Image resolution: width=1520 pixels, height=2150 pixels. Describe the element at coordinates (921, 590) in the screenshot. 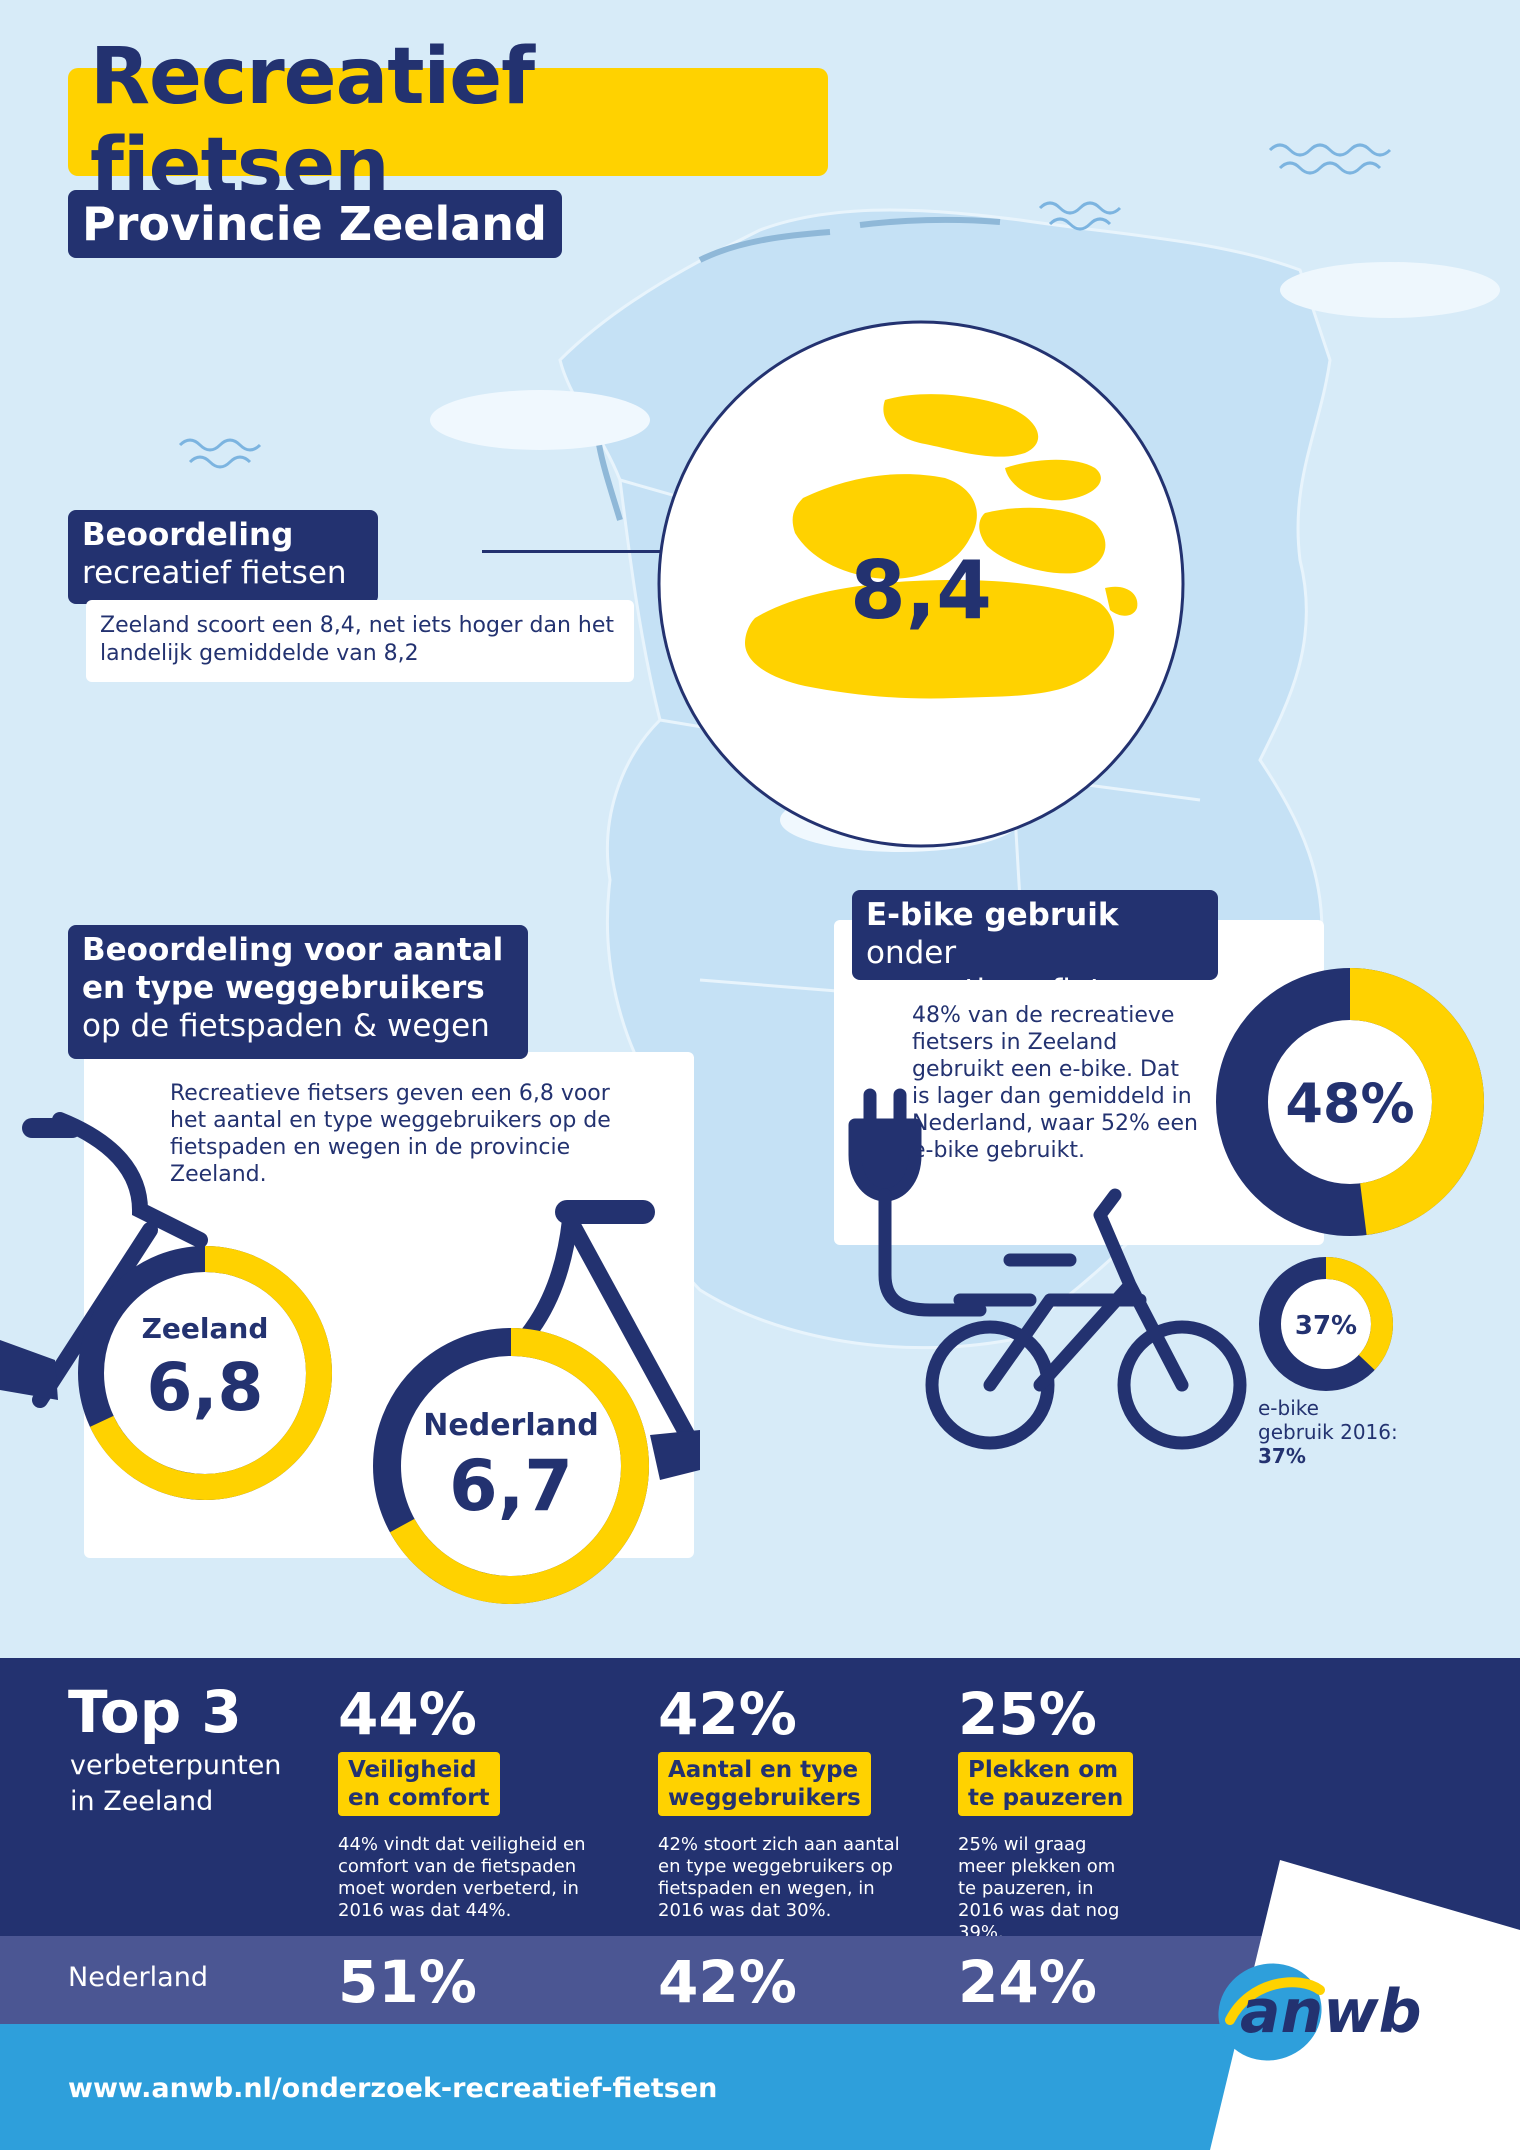

I see `rating-score: 8,4` at that location.